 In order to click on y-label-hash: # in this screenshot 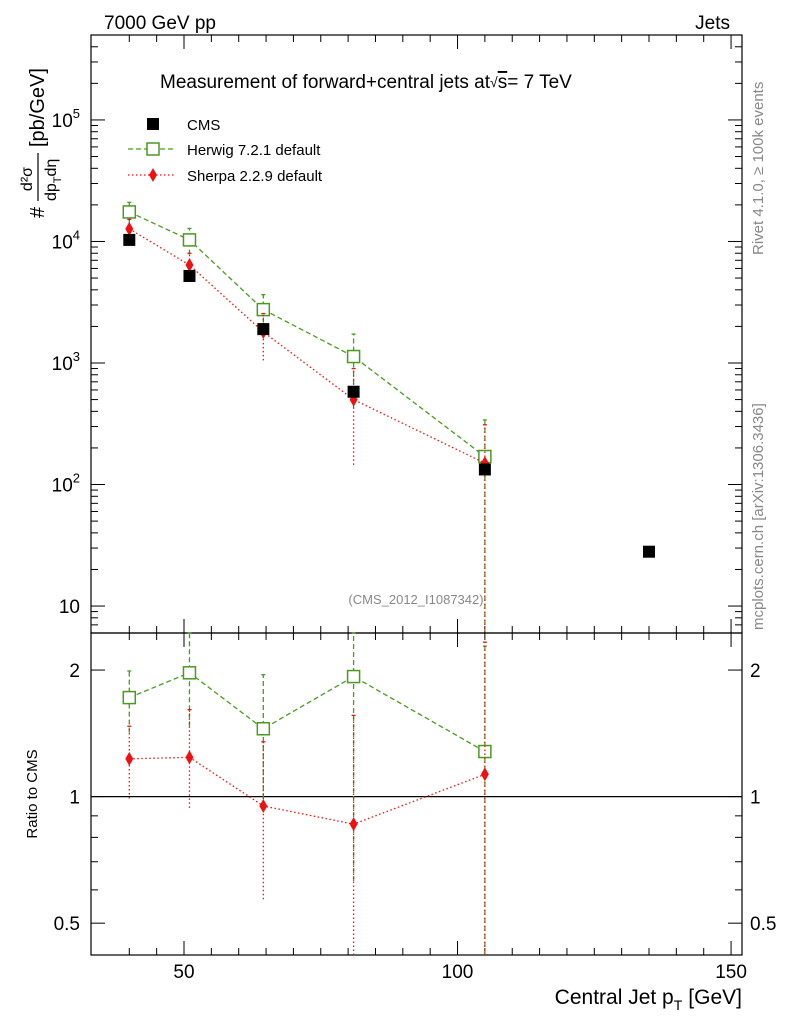, I will do `click(38, 212)`.